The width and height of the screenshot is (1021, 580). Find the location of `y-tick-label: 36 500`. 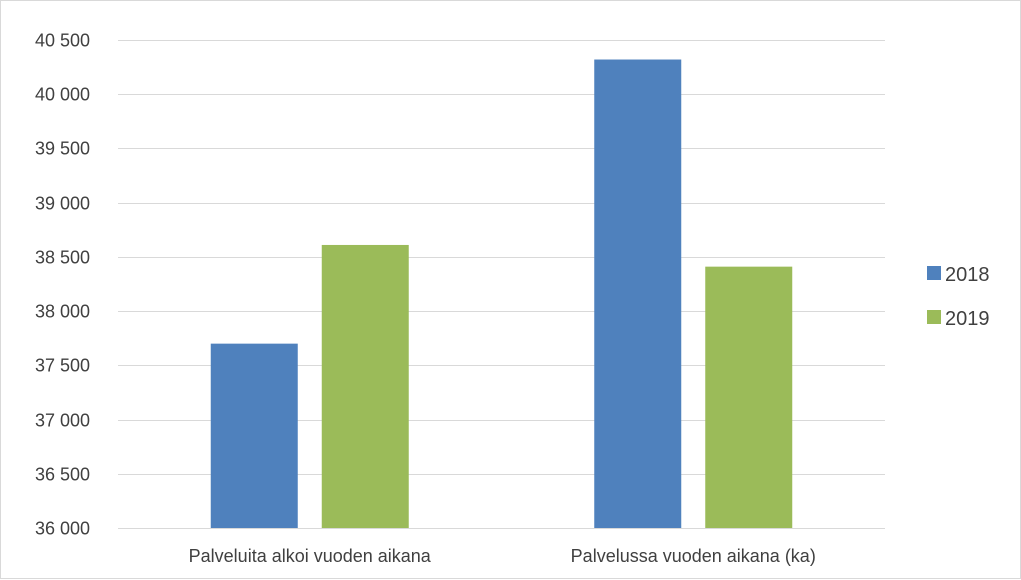

y-tick-label: 36 500 is located at coordinates (62, 475).